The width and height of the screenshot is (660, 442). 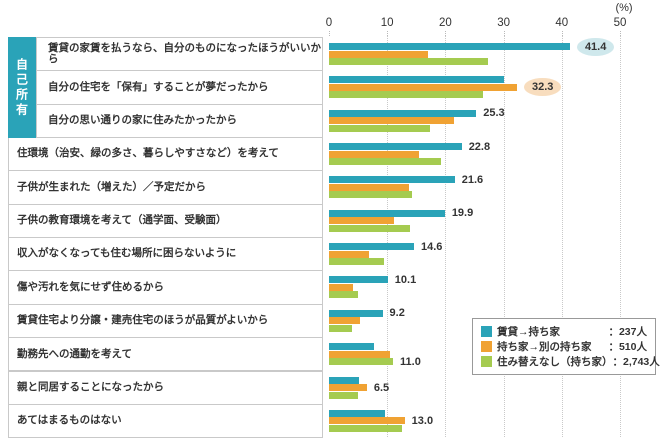 I want to click on legend-item-2: 住み替えなし（持ち家） ：2,743人, so click(x=570, y=361).